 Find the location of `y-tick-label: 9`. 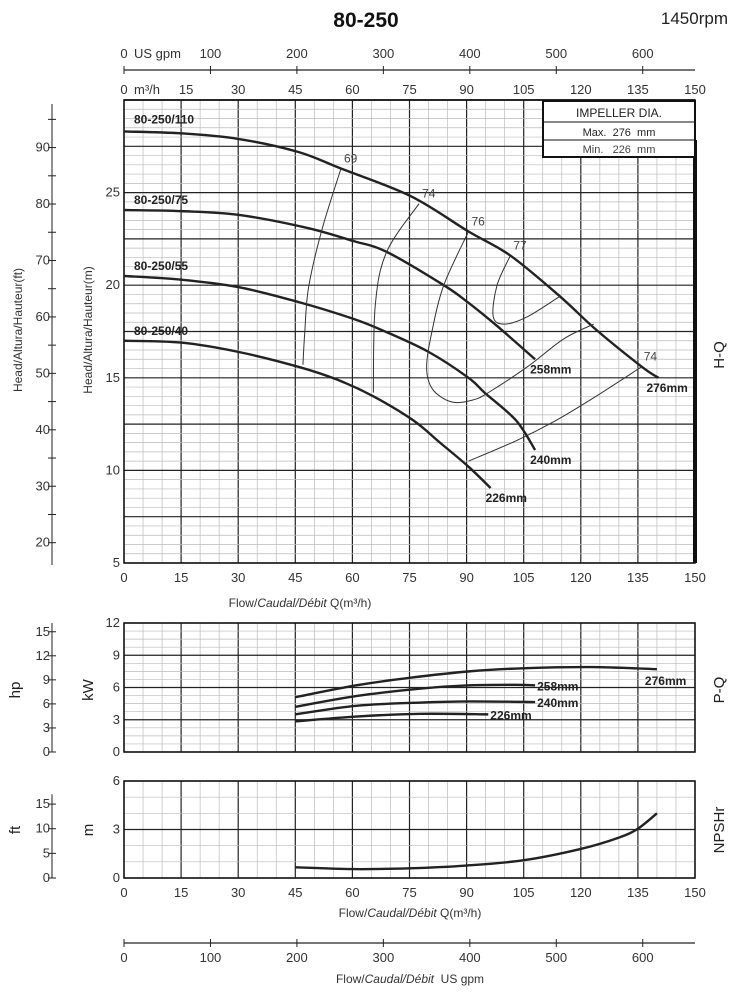

y-tick-label: 9 is located at coordinates (116, 654).